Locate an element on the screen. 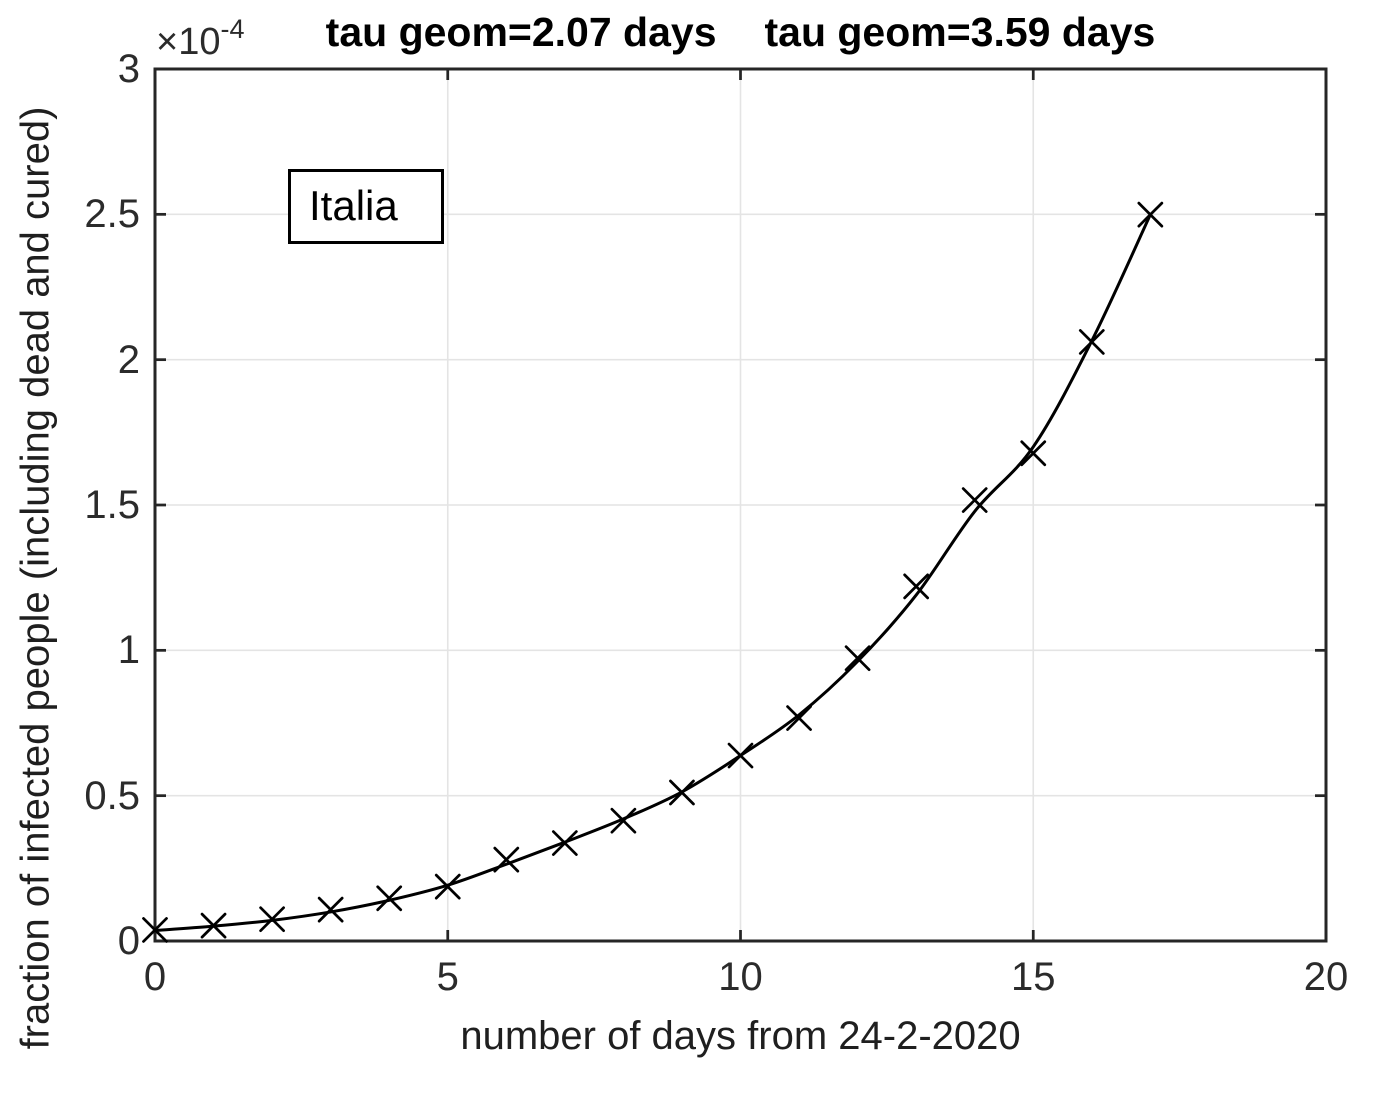 Image resolution: width=1388 pixels, height=1096 pixels. legend-box: Italia is located at coordinates (366, 206).